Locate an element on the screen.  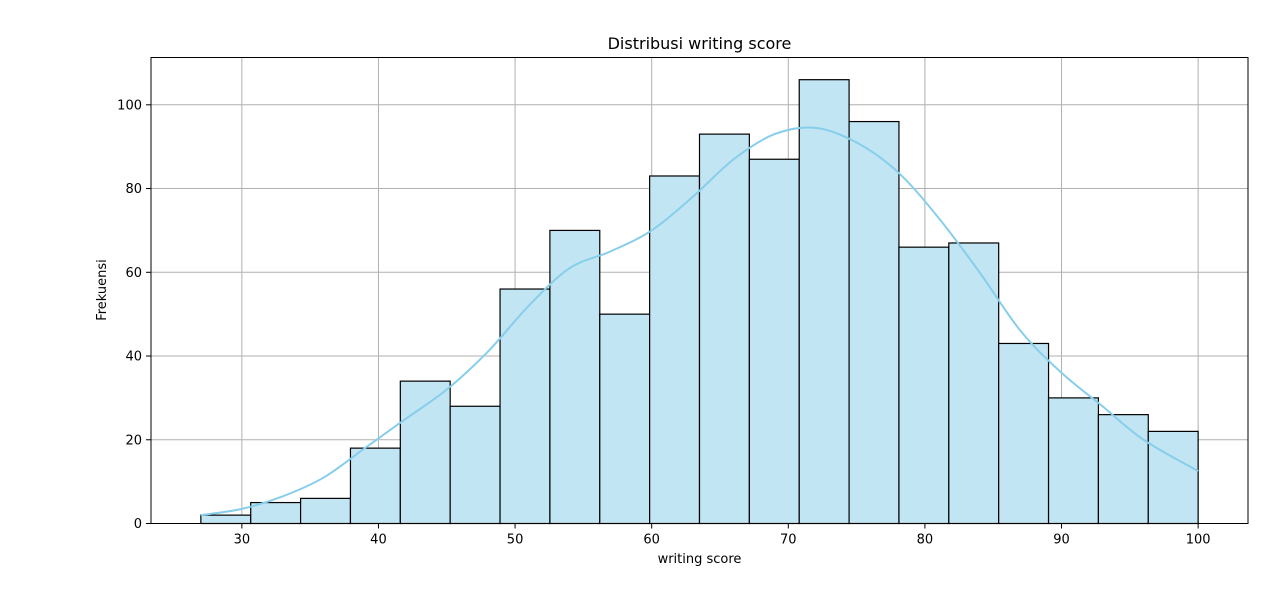
x-axis-label: writing score is located at coordinates (700, 559).